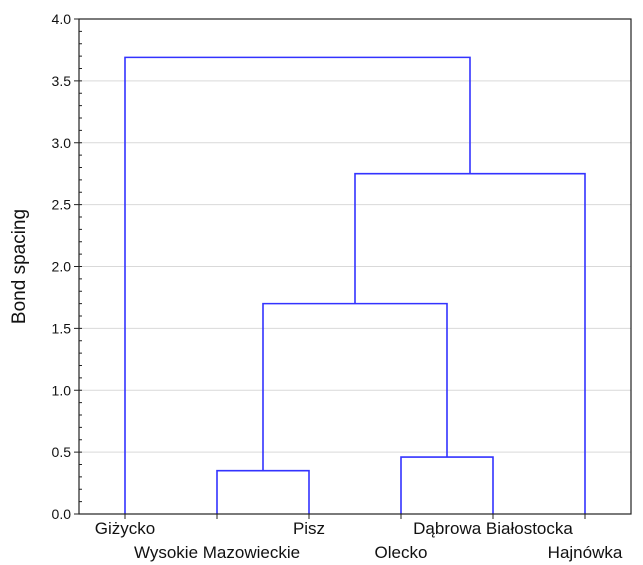 This screenshot has width=643, height=565. What do you see at coordinates (309, 528) in the screenshot?
I see `leaf-label: Pisz` at bounding box center [309, 528].